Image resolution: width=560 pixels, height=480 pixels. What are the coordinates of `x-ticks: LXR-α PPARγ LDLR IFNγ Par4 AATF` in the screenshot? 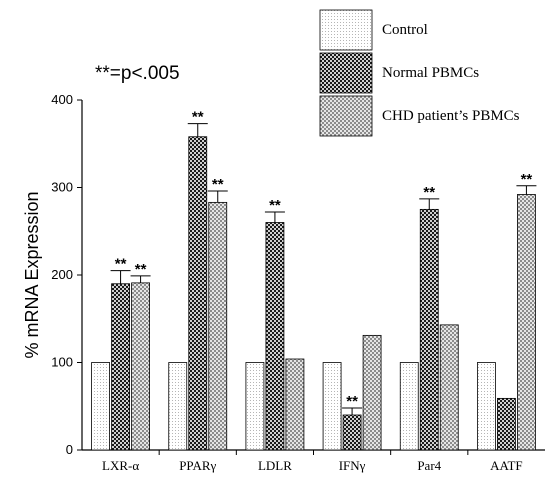 It's located at (312, 461).